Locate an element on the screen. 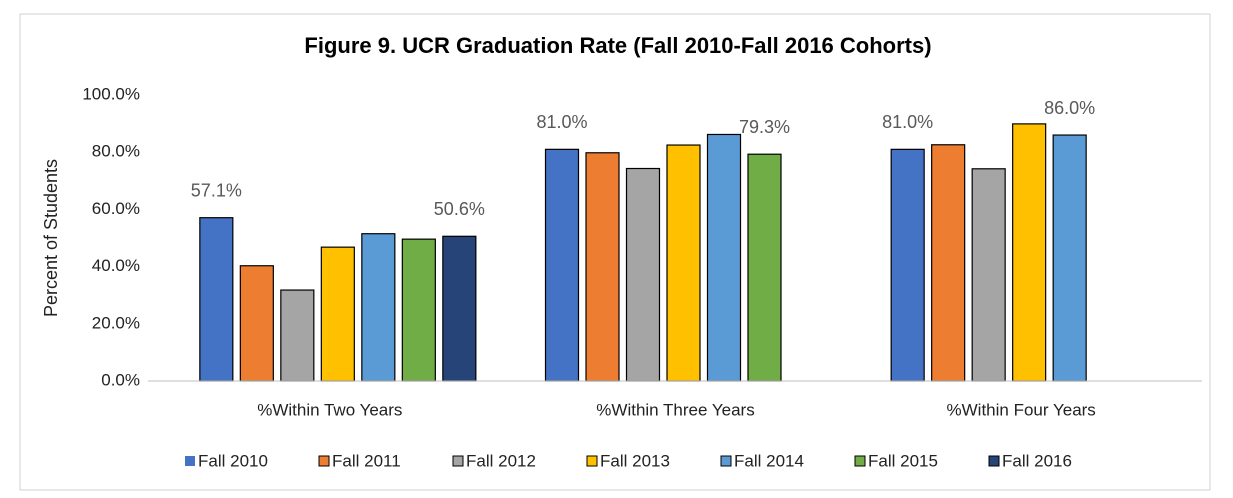  x-tick-label: %Within Two Years is located at coordinates (329, 409).